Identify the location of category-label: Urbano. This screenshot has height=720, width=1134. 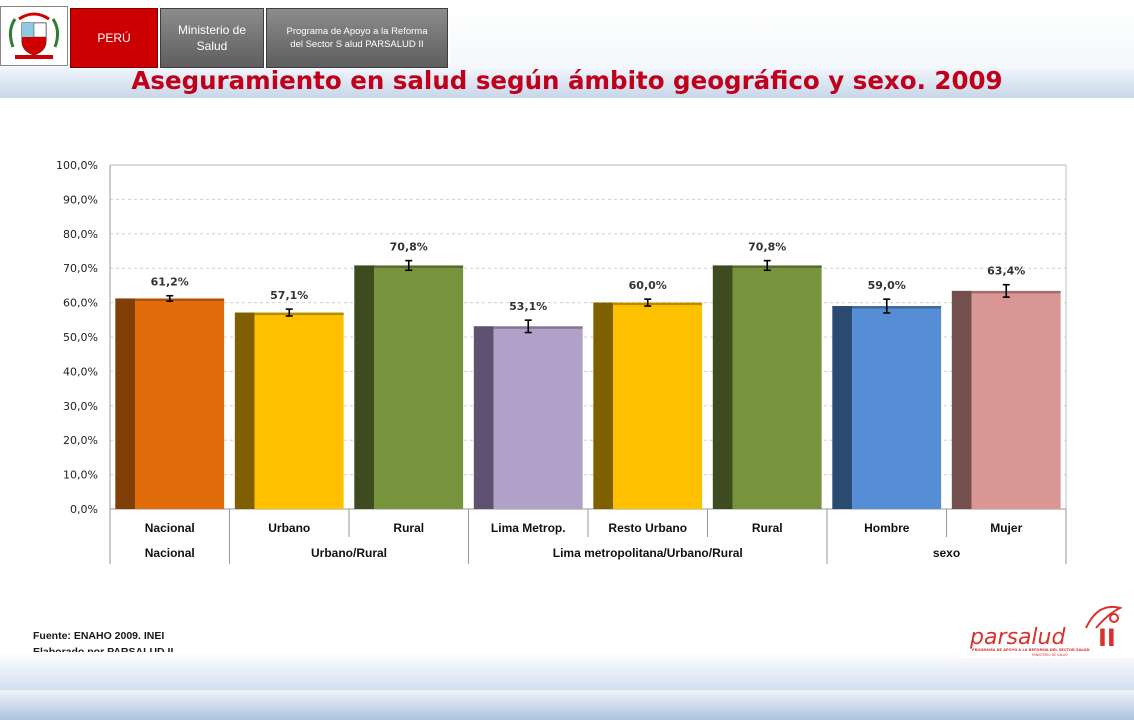
(289, 528).